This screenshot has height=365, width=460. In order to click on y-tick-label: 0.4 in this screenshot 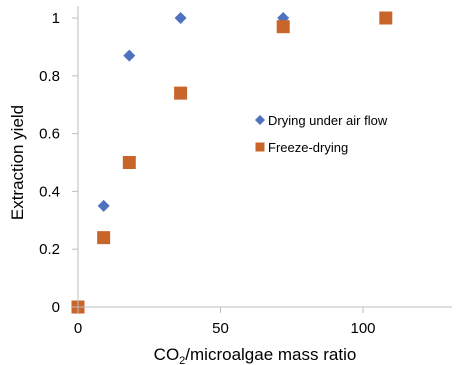, I will do `click(49, 191)`.